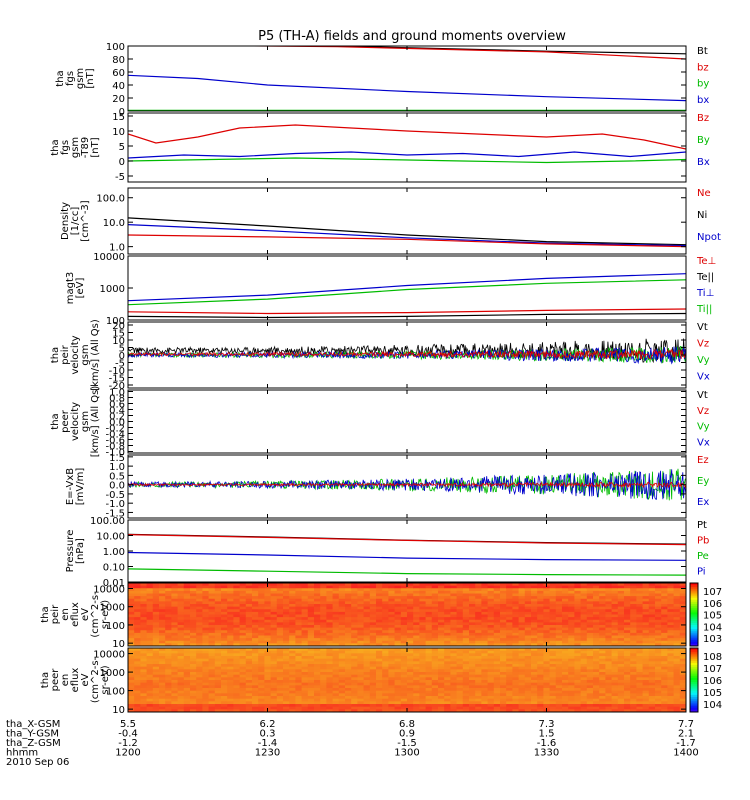 This screenshot has height=800, width=750. Describe the element at coordinates (712, 681) in the screenshot. I see `colorbar-tick-label: 106` at that location.